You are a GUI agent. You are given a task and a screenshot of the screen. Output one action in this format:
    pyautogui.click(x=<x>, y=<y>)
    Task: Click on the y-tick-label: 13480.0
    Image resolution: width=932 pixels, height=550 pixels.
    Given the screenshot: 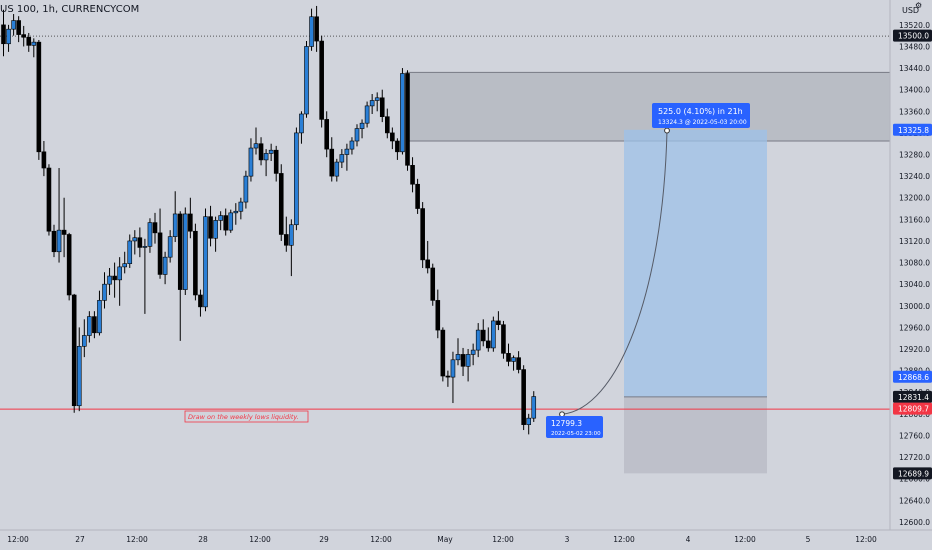 What is the action you would take?
    pyautogui.click(x=914, y=46)
    